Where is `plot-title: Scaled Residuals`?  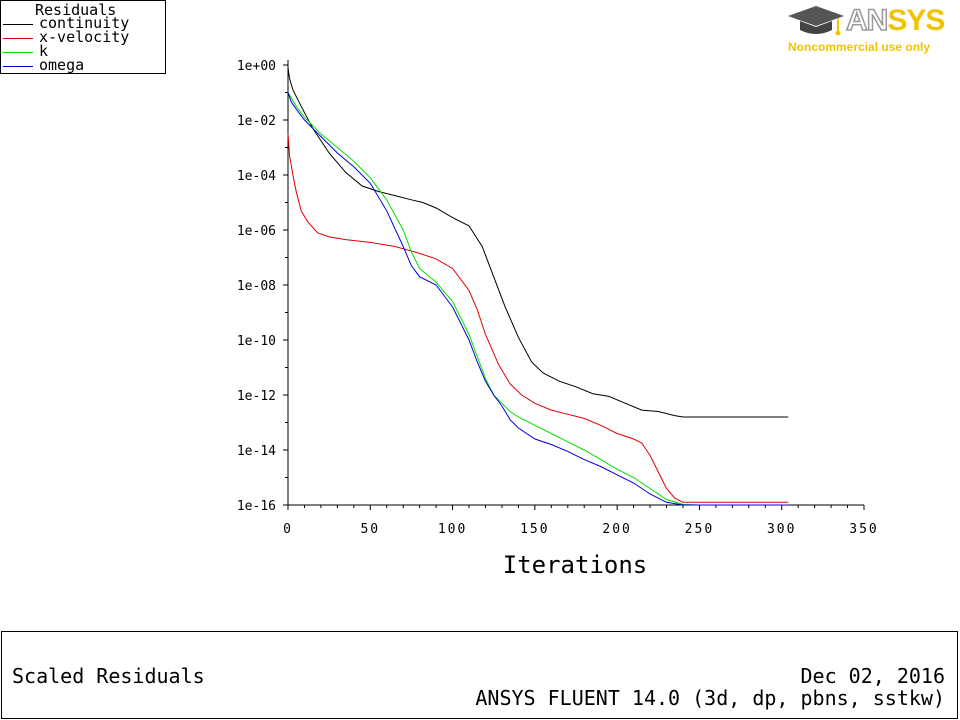 plot-title: Scaled Residuals is located at coordinates (108, 676).